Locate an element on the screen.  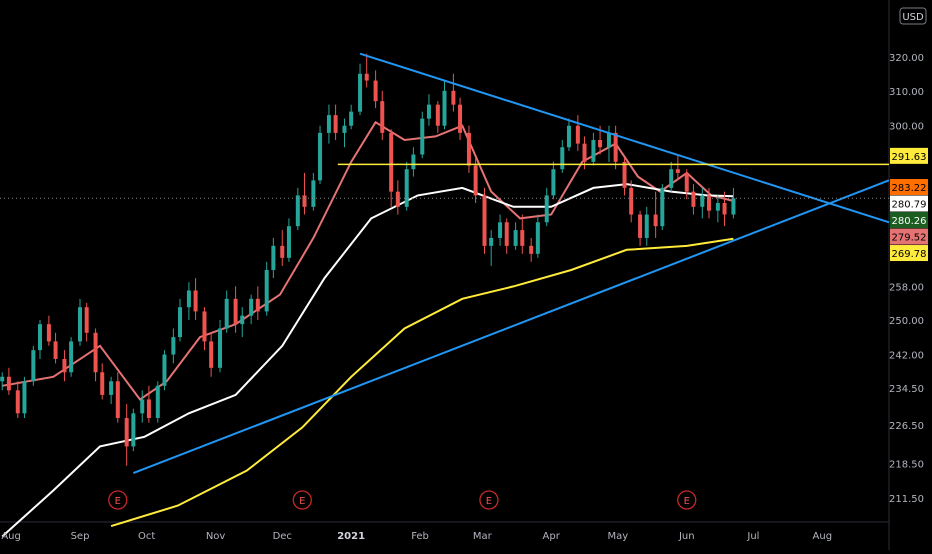
price-tag: 280.79 is located at coordinates (909, 203).